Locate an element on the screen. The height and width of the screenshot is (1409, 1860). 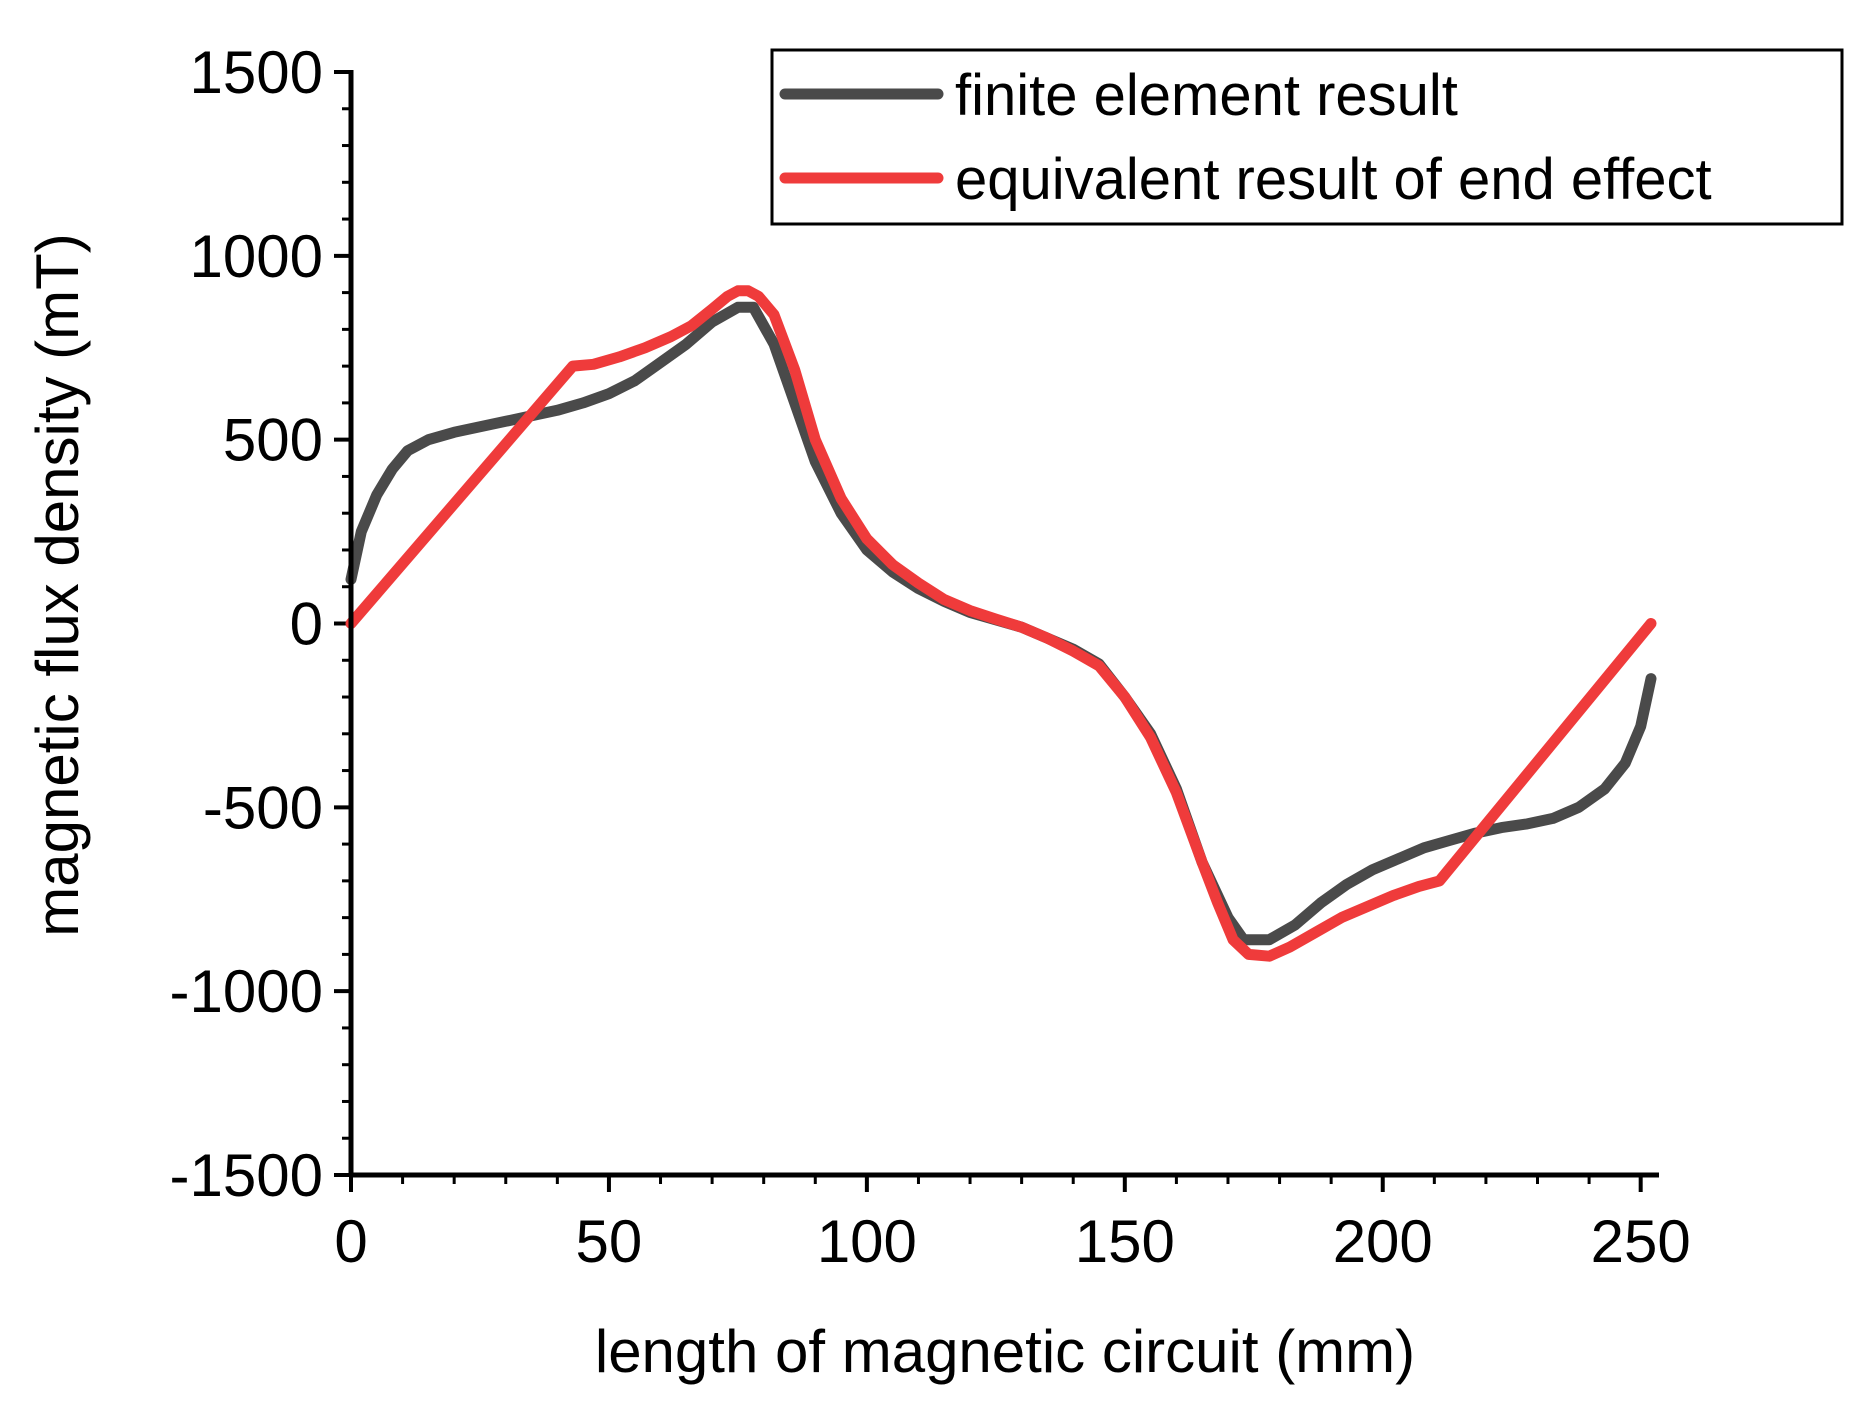
y-tick-label: 500 is located at coordinates (273, 440).